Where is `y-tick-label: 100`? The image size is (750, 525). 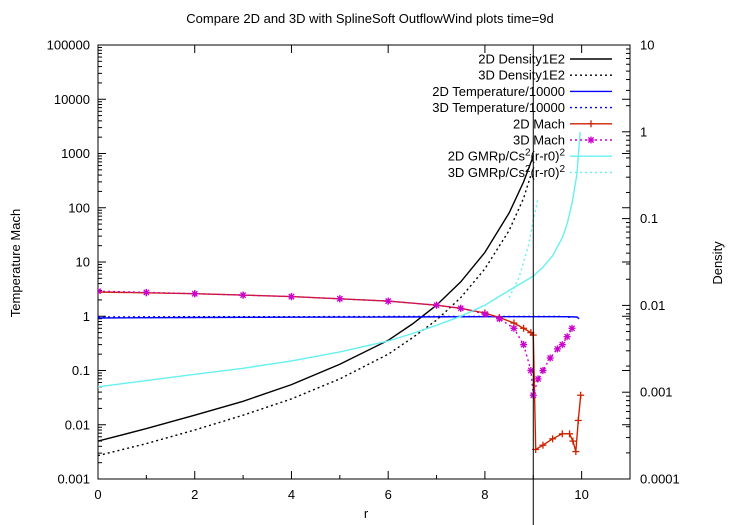 y-tick-label: 100 is located at coordinates (79, 207).